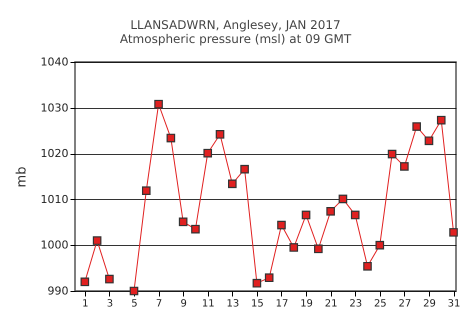  What do you see at coordinates (233, 304) in the screenshot?
I see `x-tick-label: 13` at bounding box center [233, 304].